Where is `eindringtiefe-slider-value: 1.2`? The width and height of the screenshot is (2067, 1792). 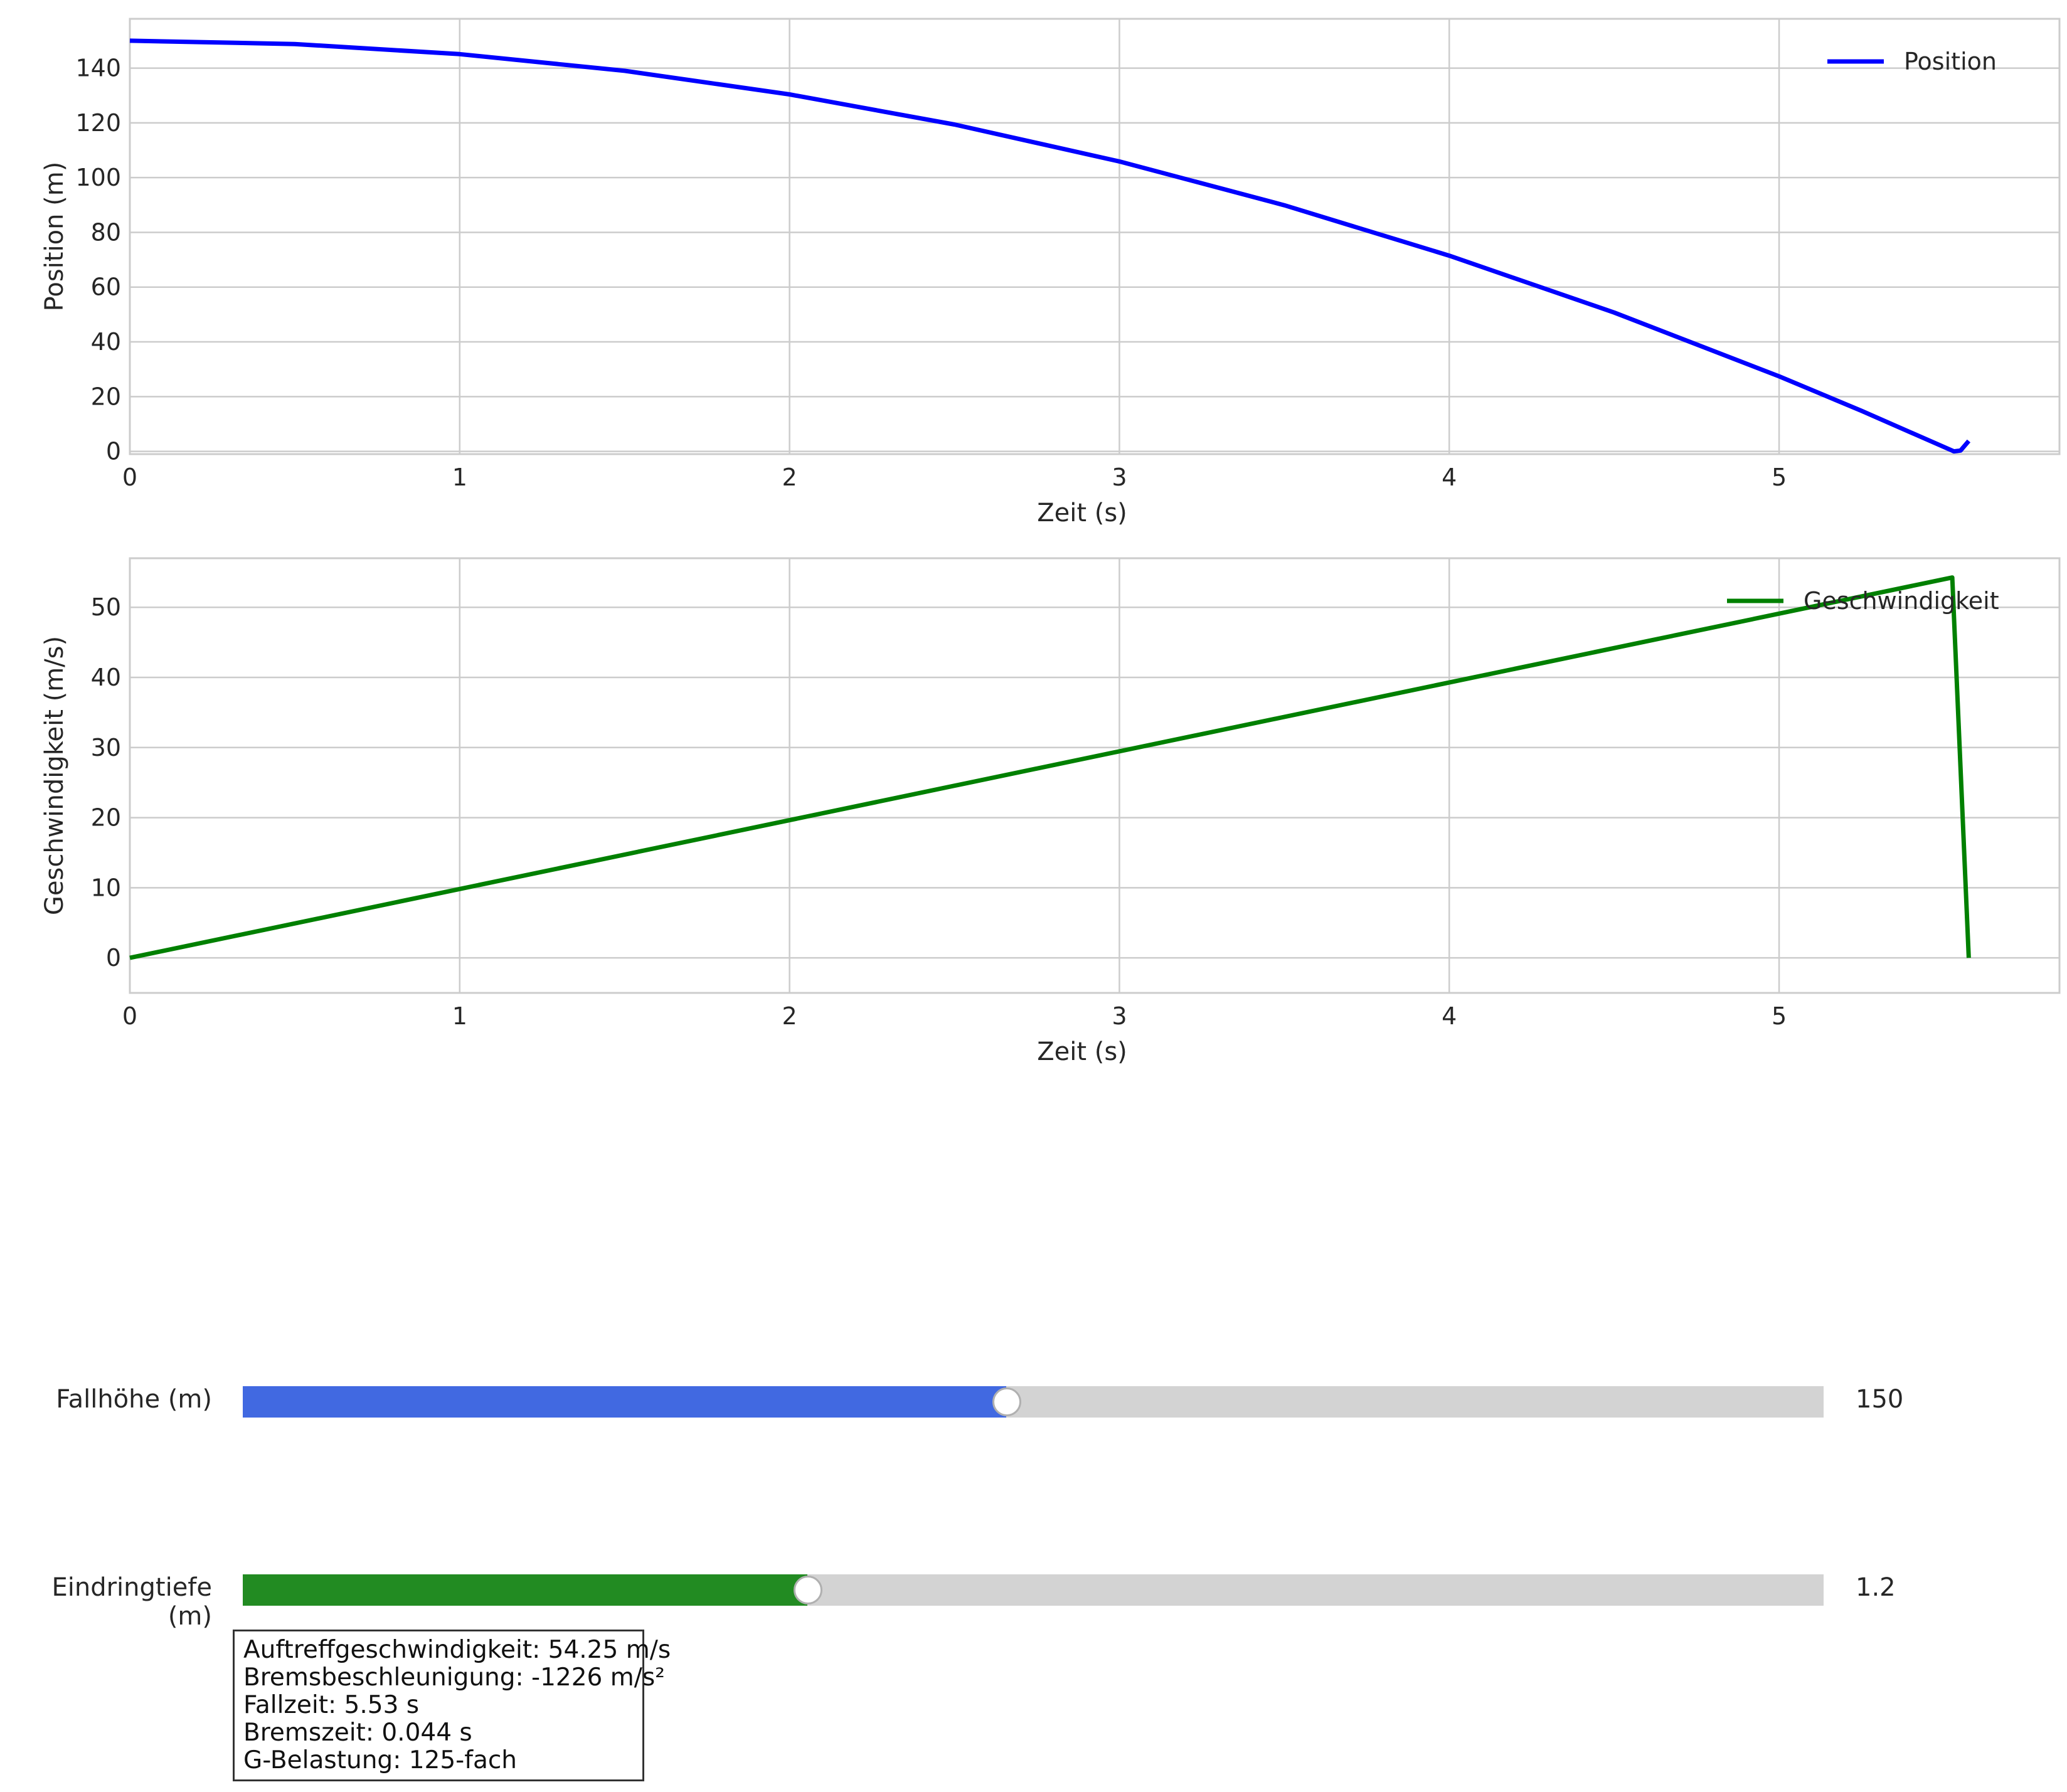
eindringtiefe-slider-value: 1.2 is located at coordinates (1876, 1587).